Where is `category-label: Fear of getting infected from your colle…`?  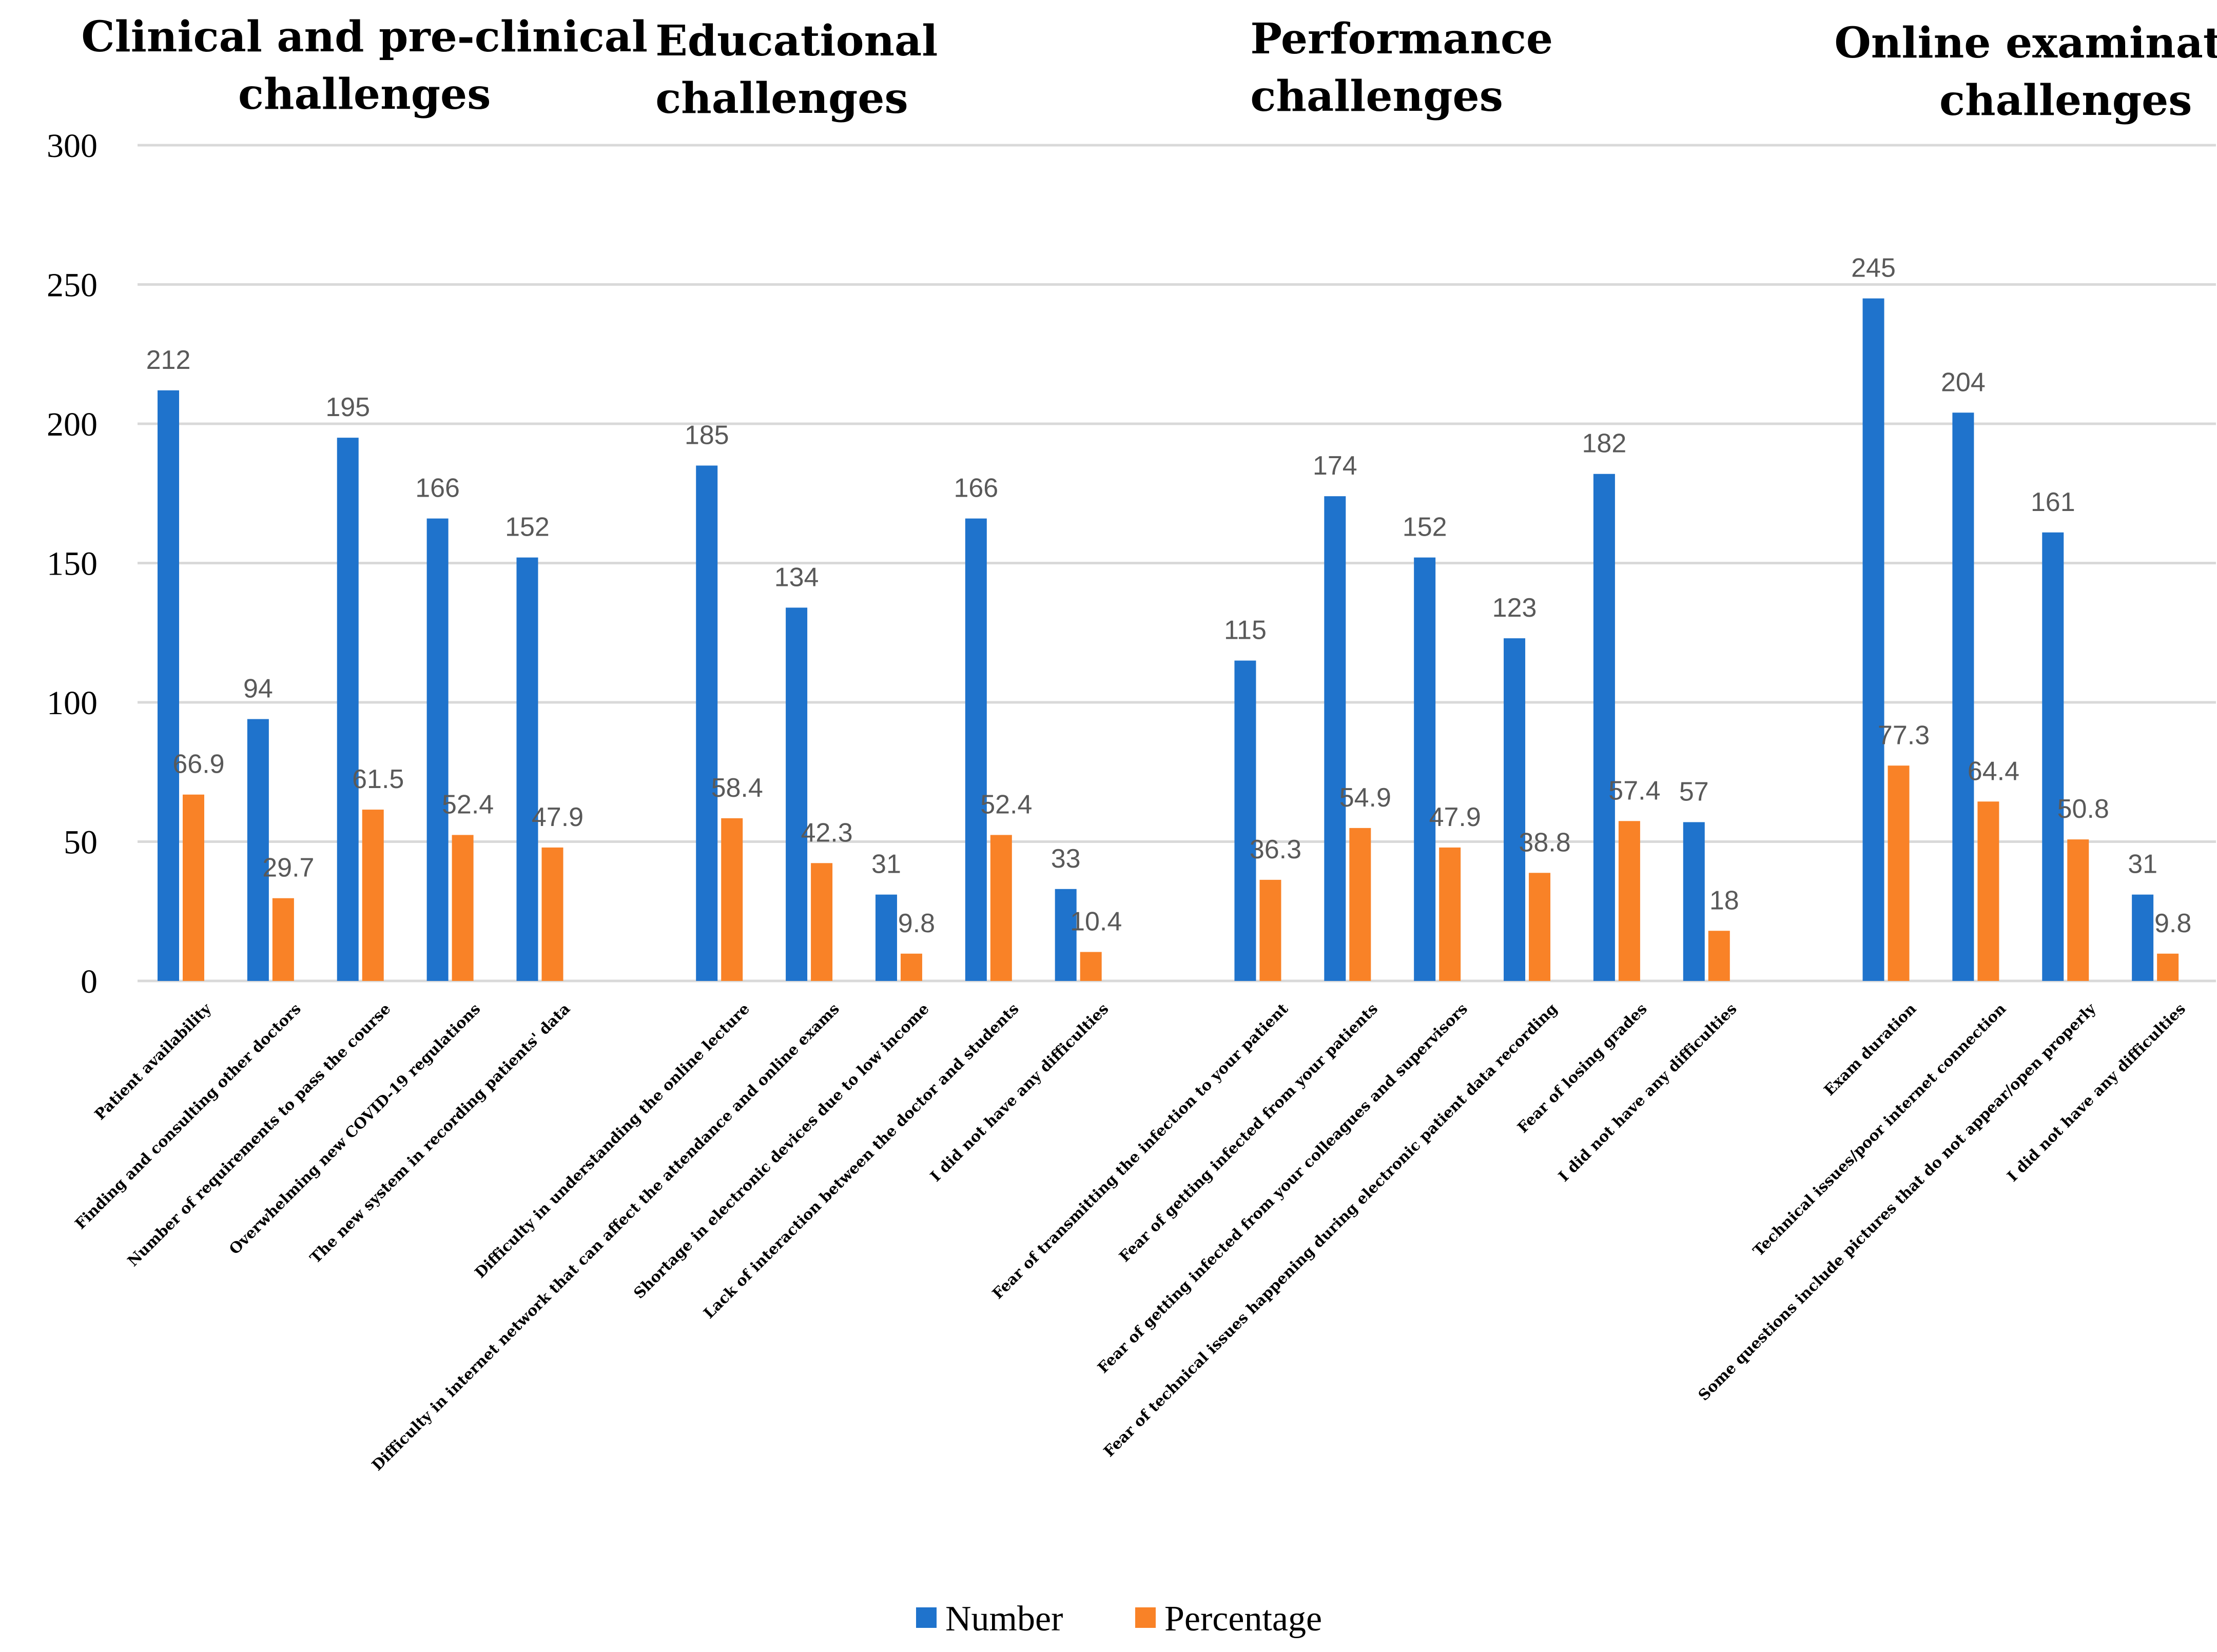
category-label: Fear of getting infected from your colle… is located at coordinates (1282, 1188).